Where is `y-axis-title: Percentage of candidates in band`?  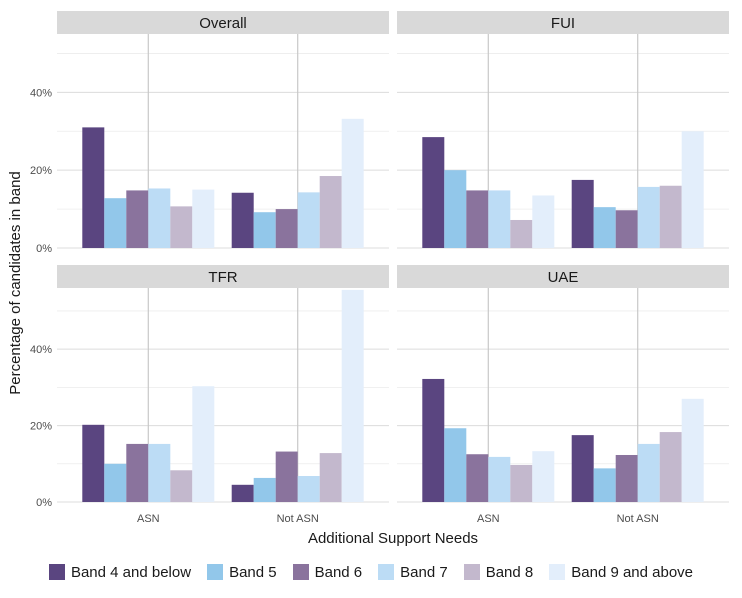
y-axis-title: Percentage of candidates in band is located at coordinates (15, 283).